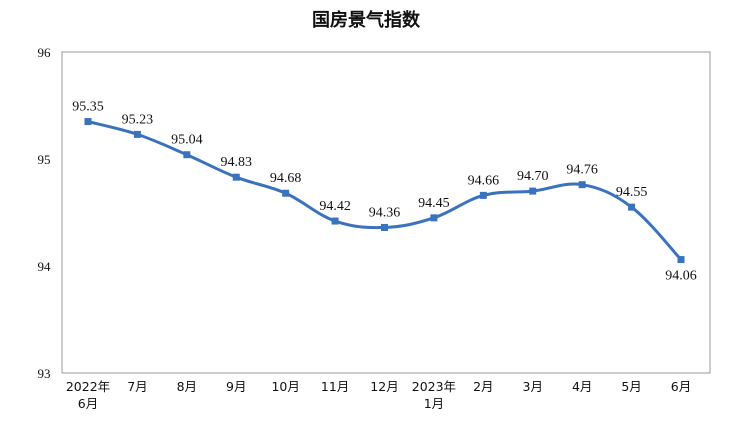 The height and width of the screenshot is (425, 732). I want to click on data-label: 94.36, so click(385, 212).